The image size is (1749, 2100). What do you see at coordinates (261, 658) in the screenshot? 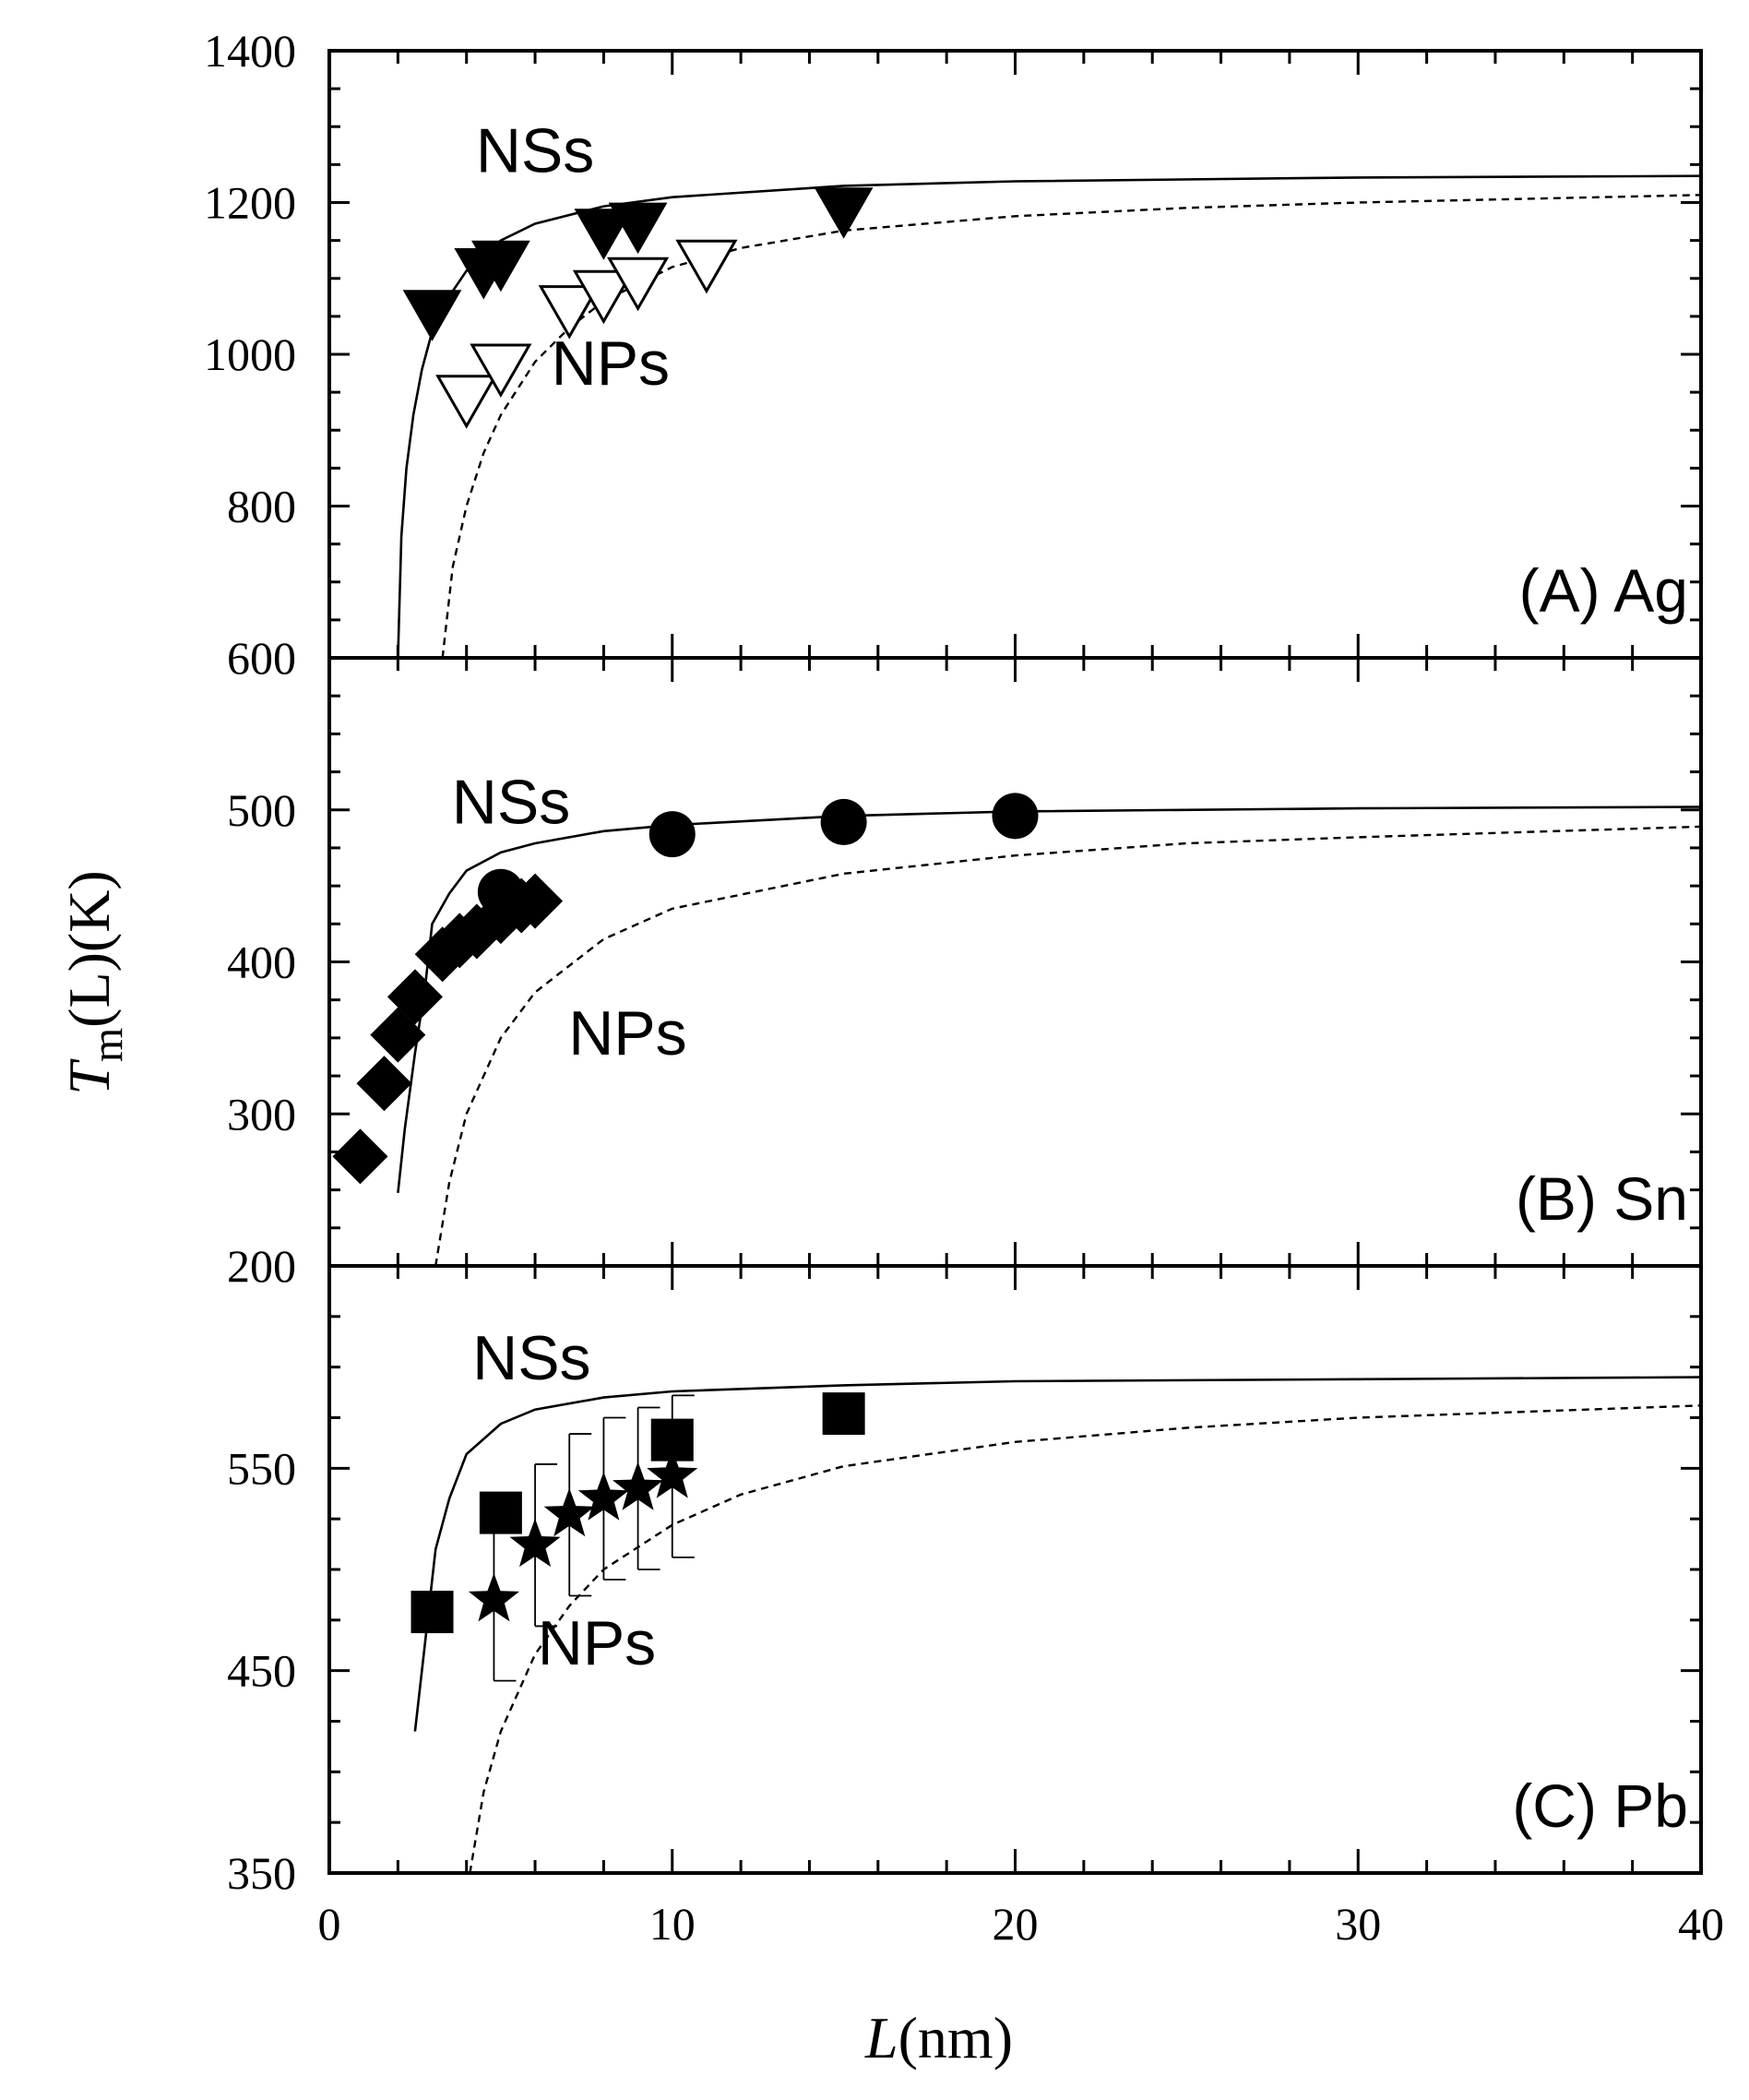
I see `y-tick-label: 600` at bounding box center [261, 658].